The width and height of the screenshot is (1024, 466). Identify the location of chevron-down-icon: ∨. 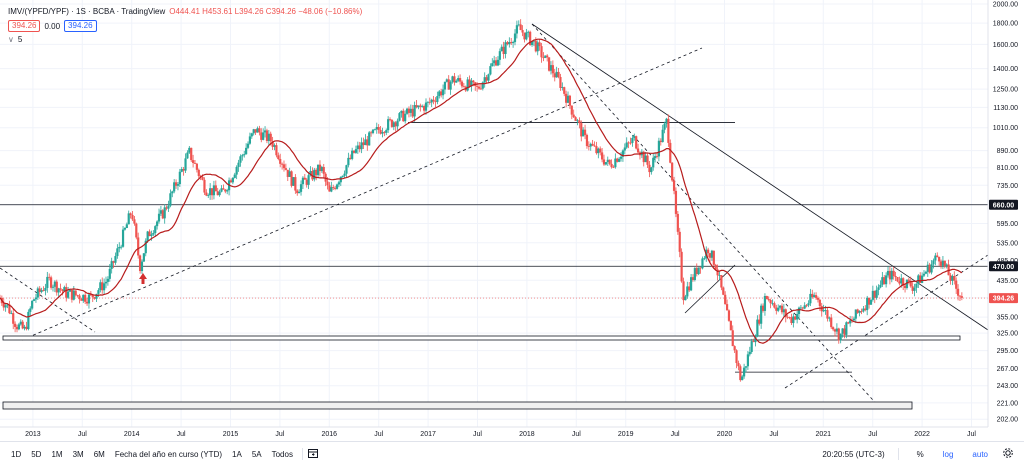
(11, 39).